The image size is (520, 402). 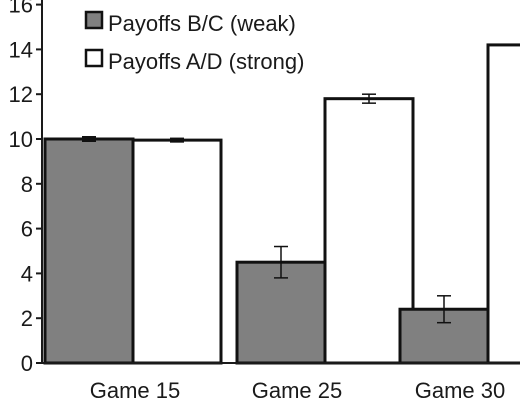 What do you see at coordinates (21, 49) in the screenshot?
I see `y-tick-label: 14` at bounding box center [21, 49].